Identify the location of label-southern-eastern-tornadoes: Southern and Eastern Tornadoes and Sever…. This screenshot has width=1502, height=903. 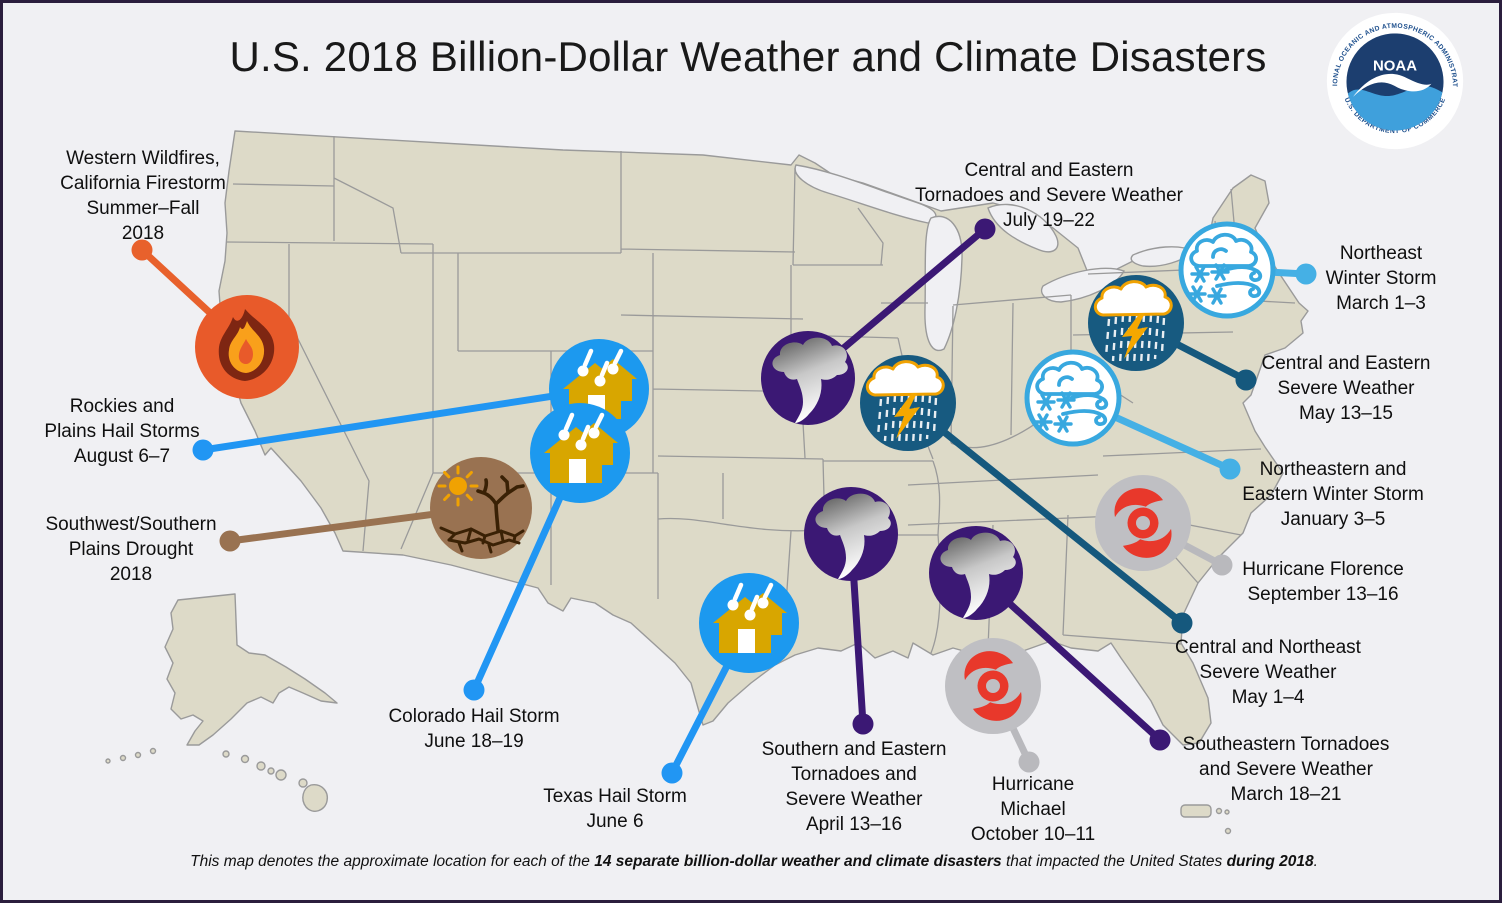
(854, 787).